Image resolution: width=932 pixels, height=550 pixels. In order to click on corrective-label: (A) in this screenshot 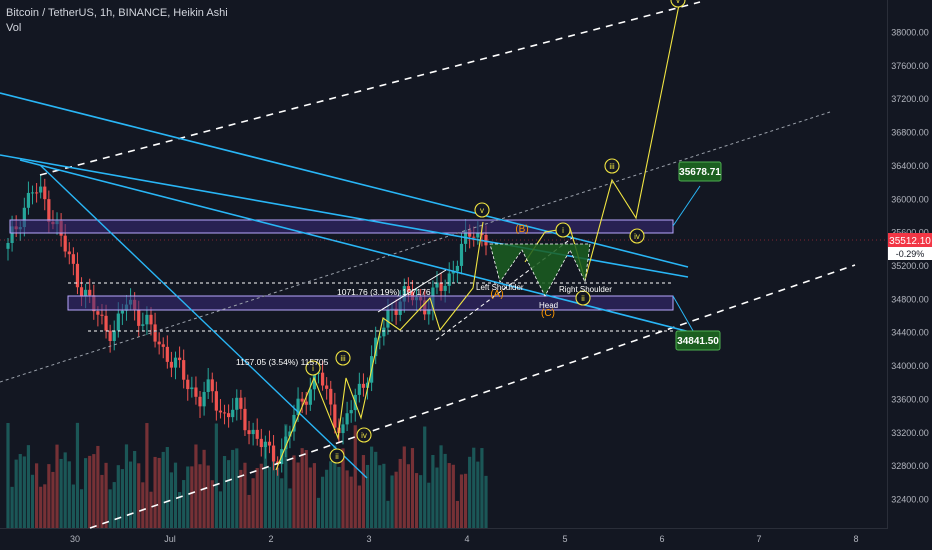, I will do `click(496, 294)`.